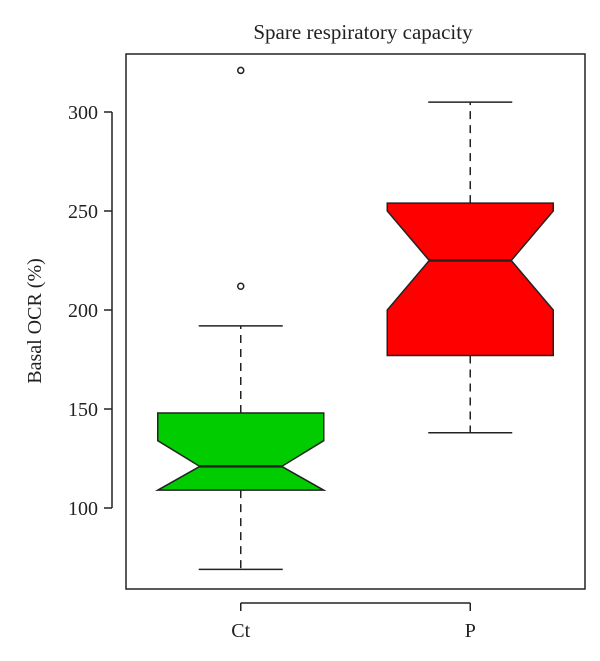  What do you see at coordinates (83, 410) in the screenshot?
I see `y-tick-label-150: 150` at bounding box center [83, 410].